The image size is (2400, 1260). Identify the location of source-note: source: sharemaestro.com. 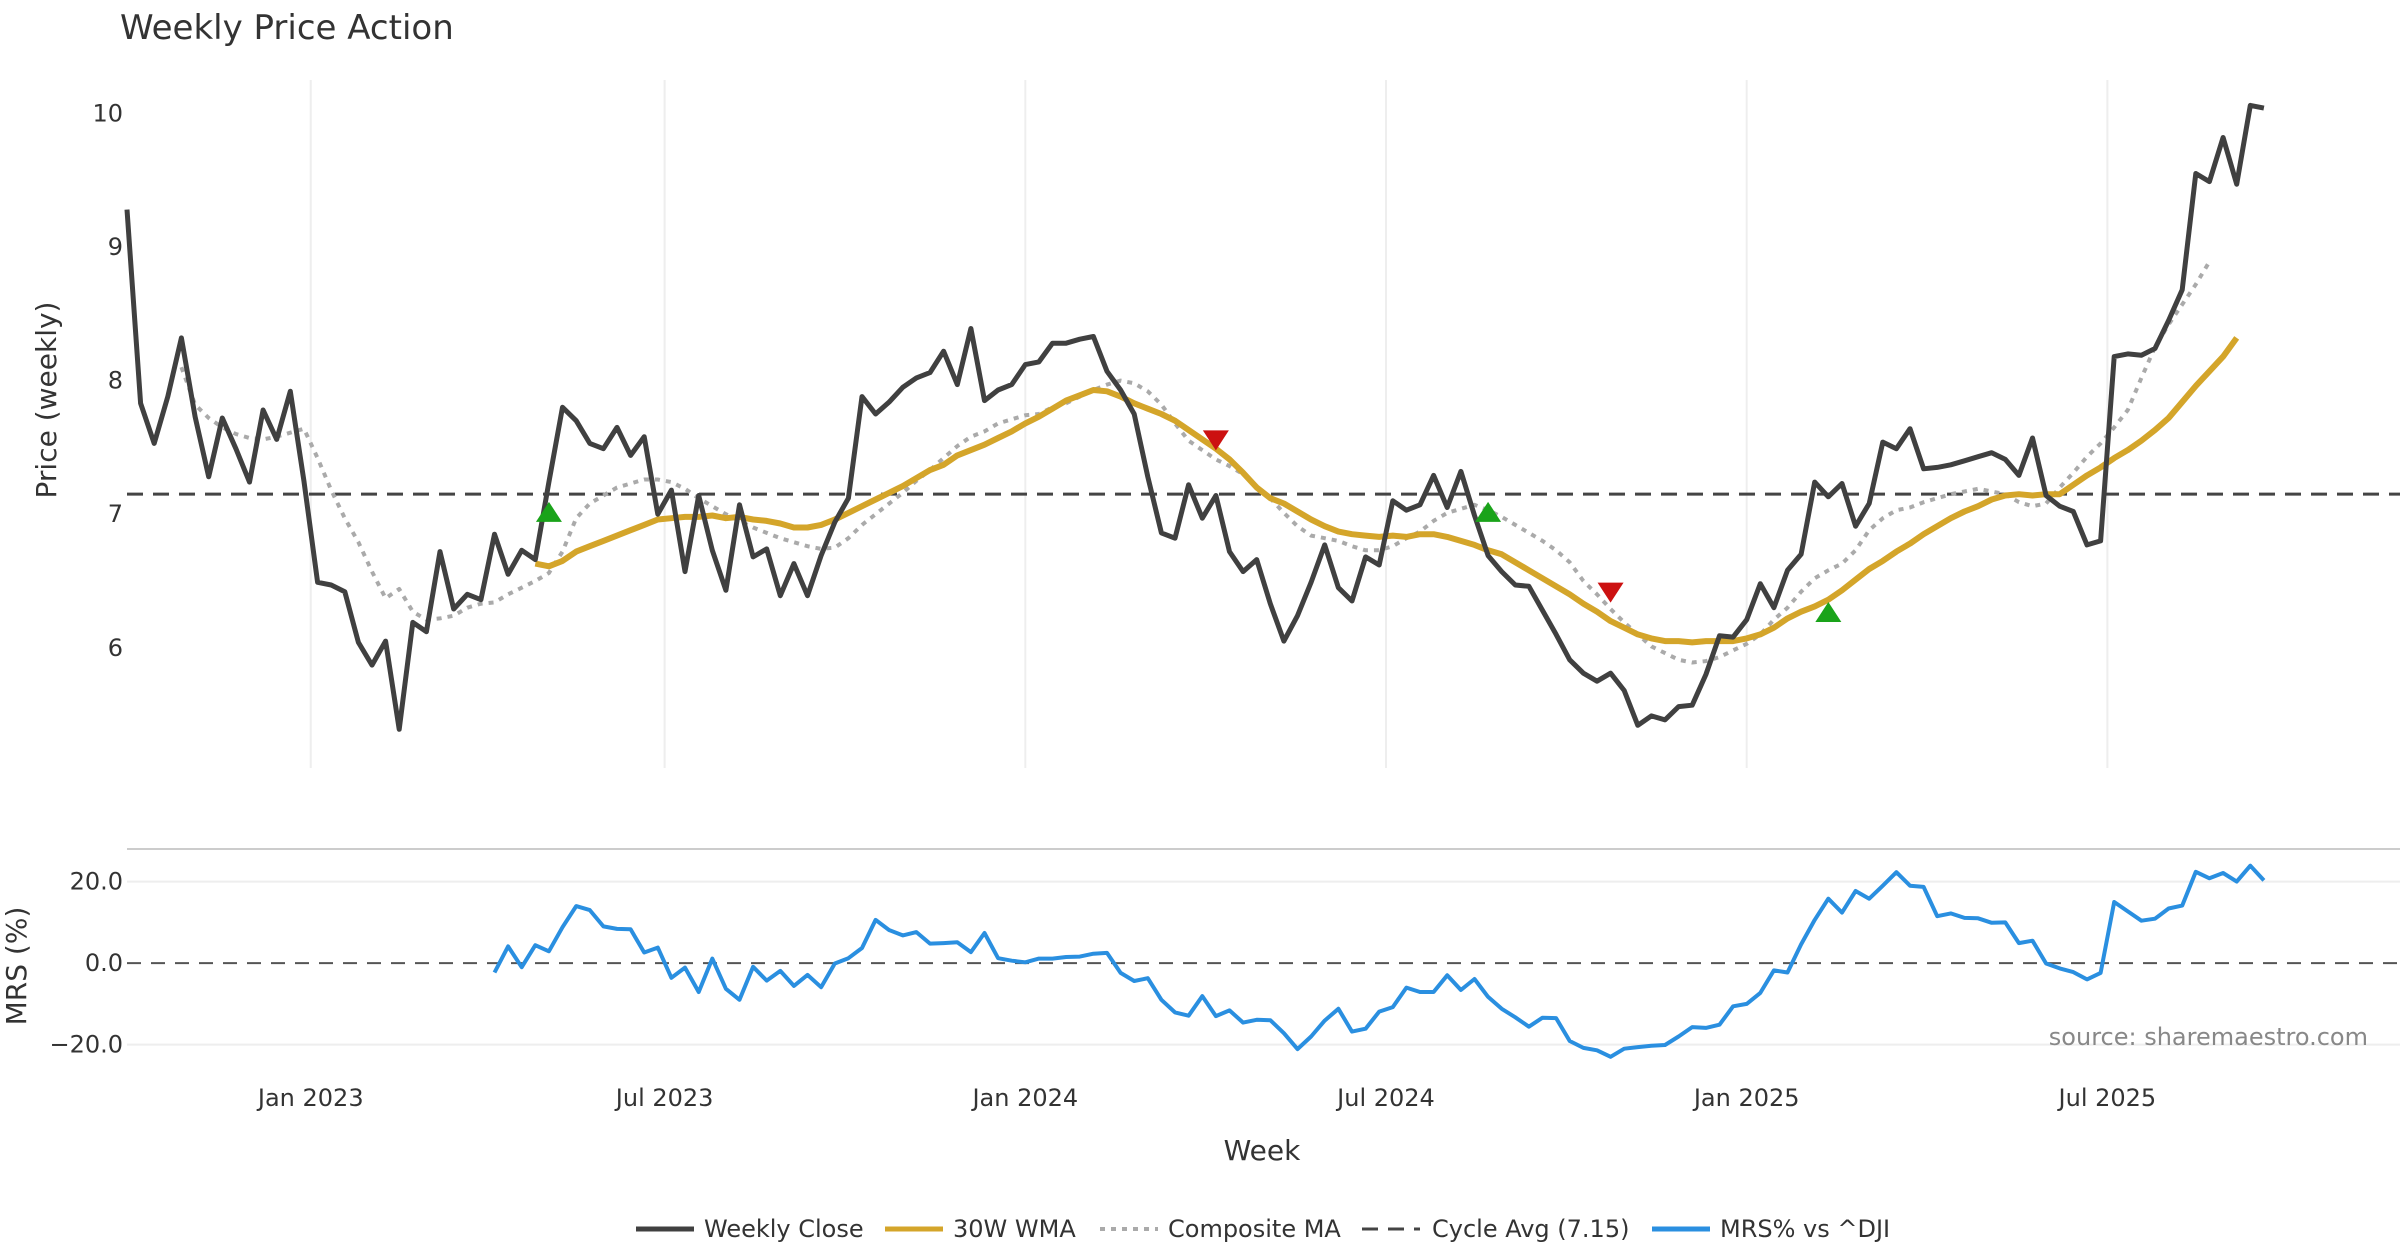
(2208, 1037).